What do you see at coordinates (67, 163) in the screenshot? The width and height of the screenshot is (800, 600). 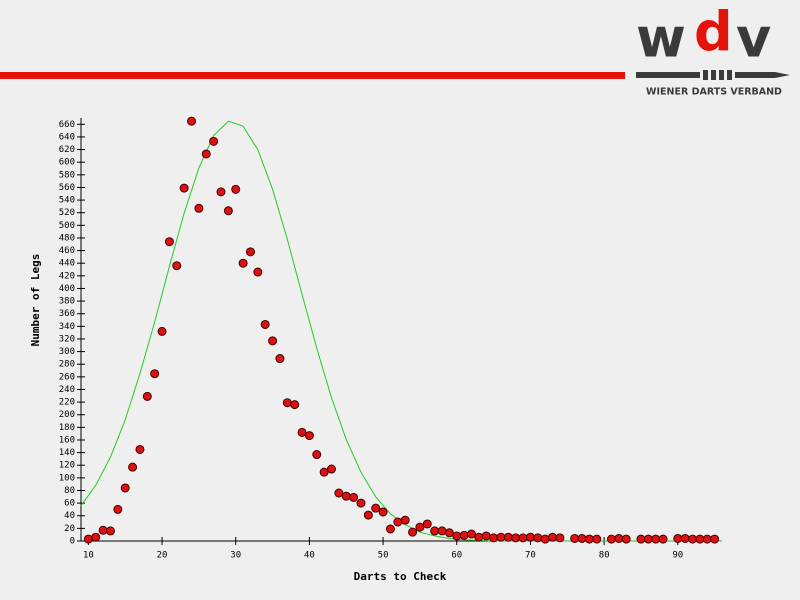 I see `y-tick-label: 600` at bounding box center [67, 163].